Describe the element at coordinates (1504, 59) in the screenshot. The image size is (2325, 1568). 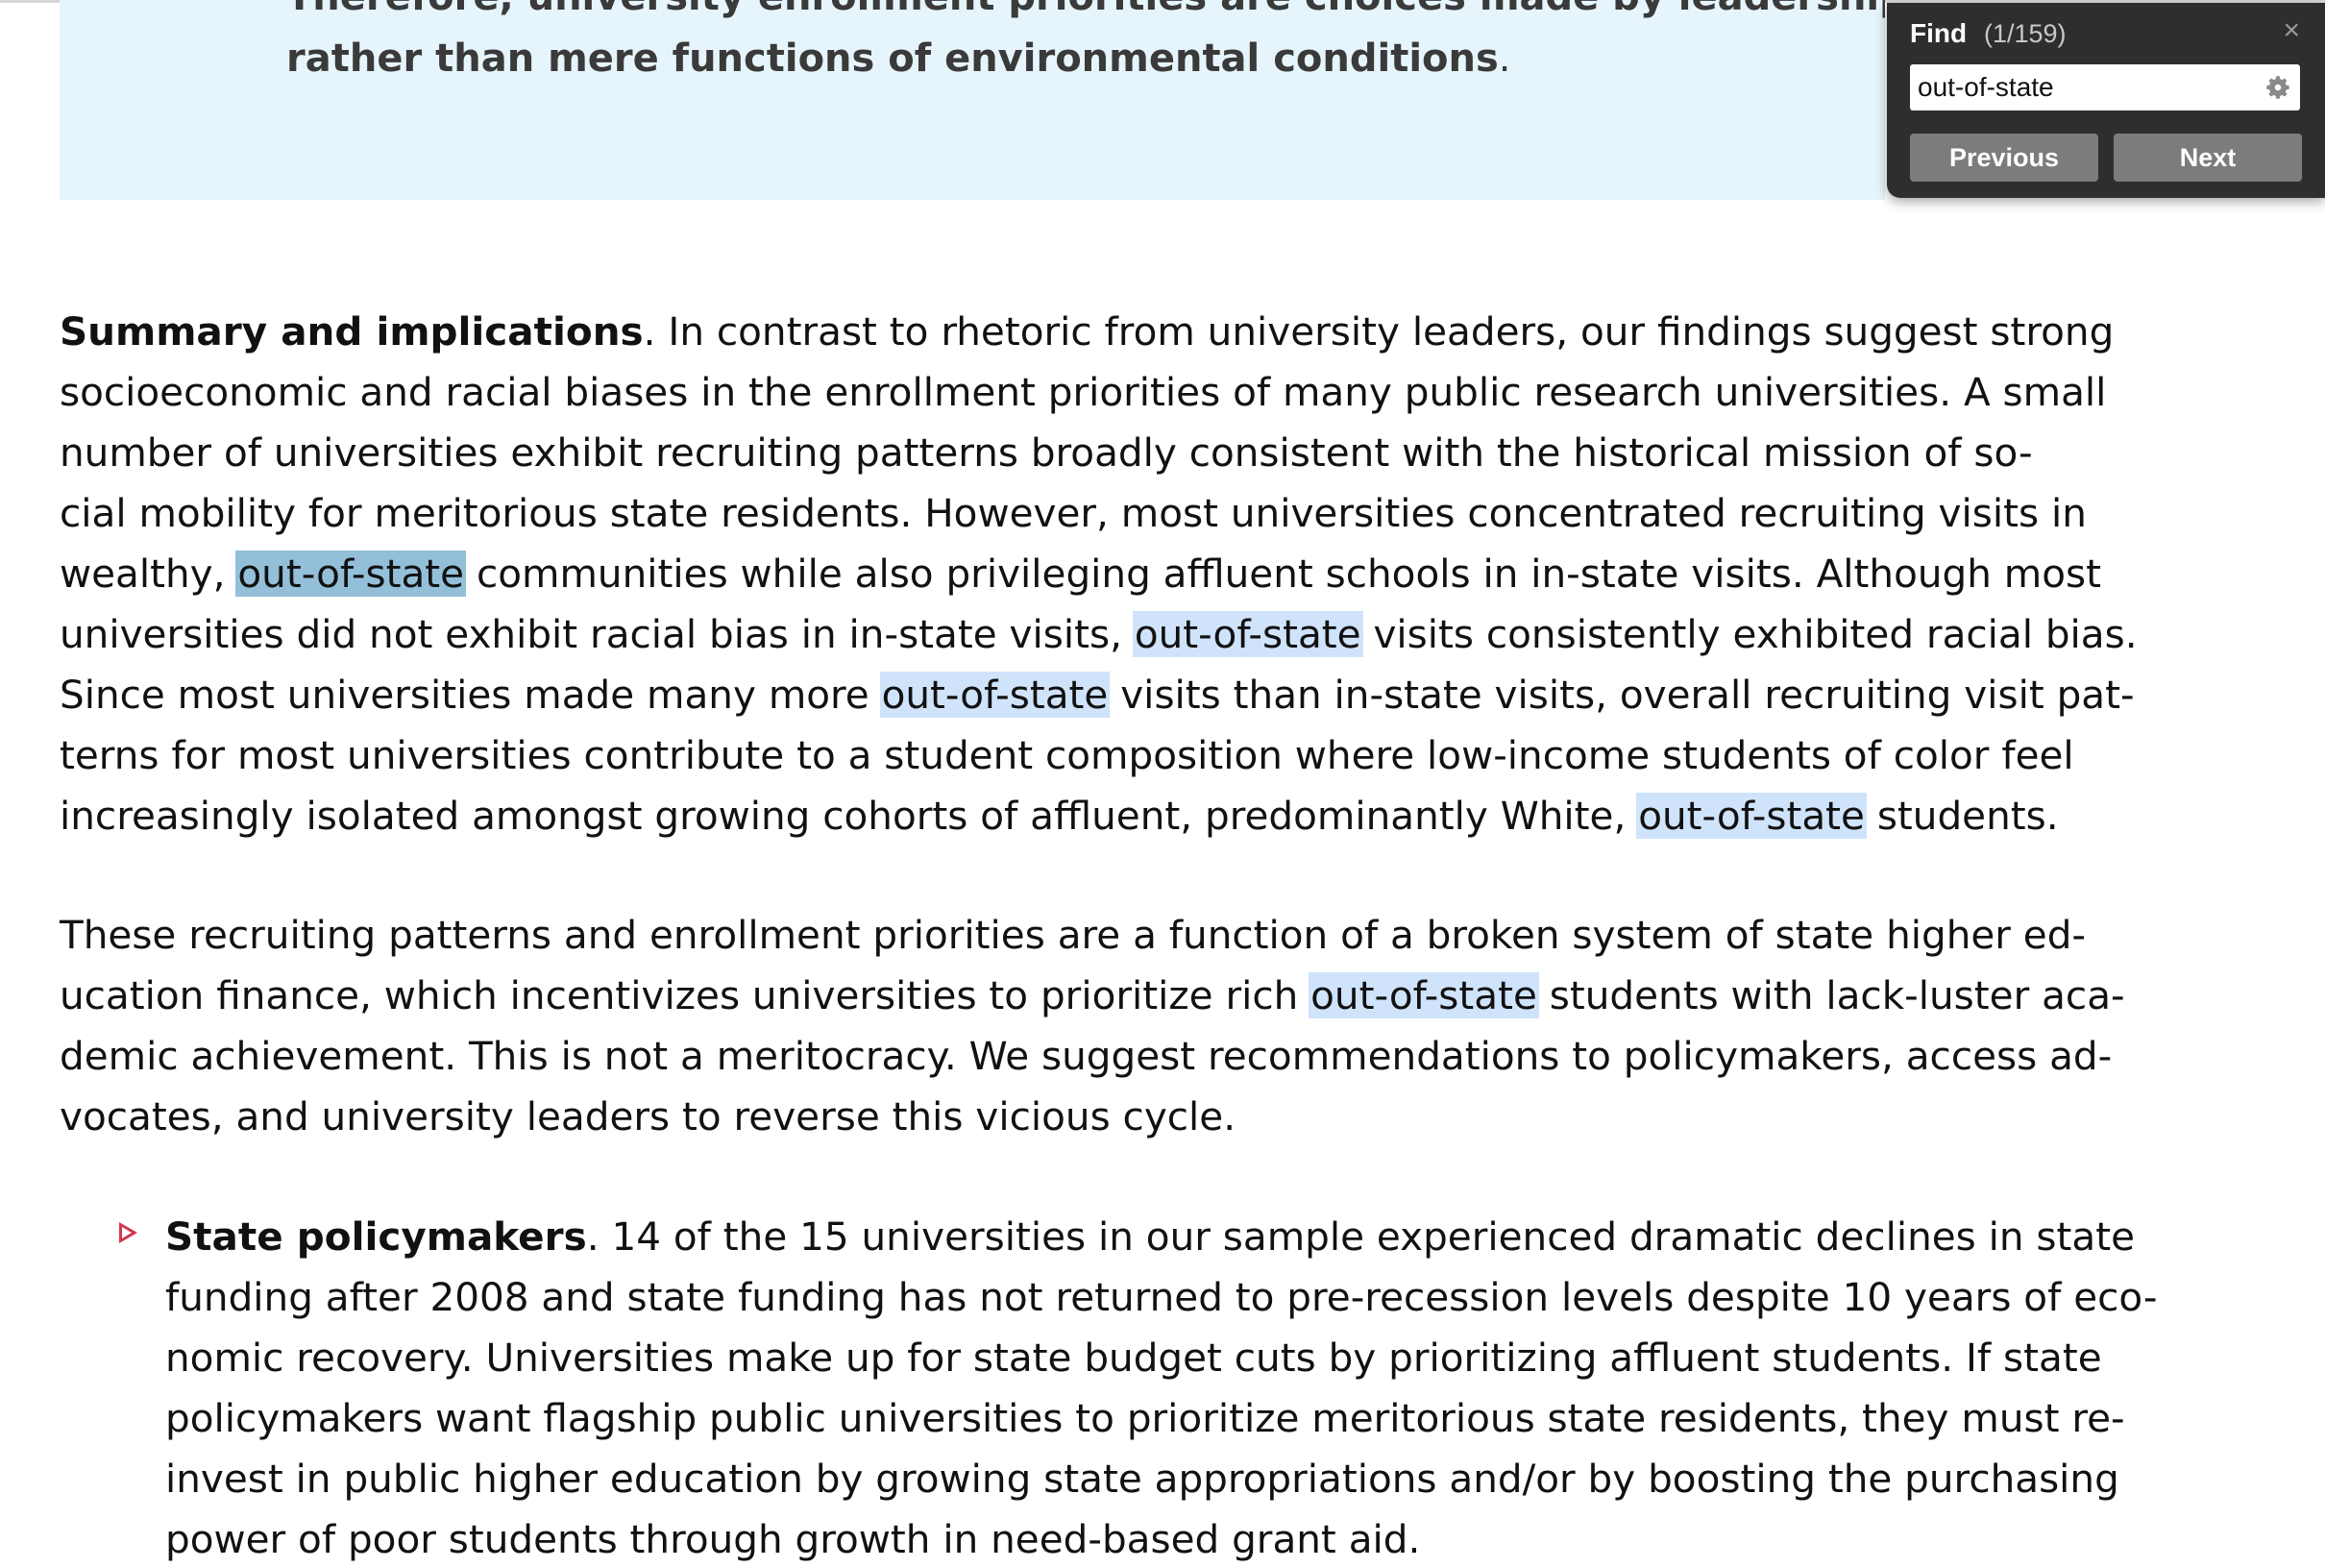
I see `callout-period: .` at that location.